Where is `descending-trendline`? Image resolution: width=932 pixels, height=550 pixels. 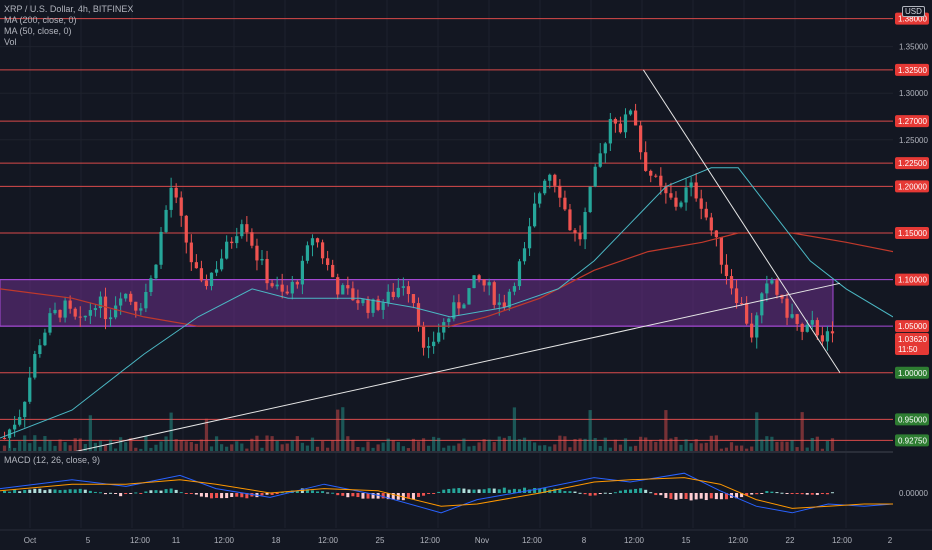 descending-trendline is located at coordinates (741, 221).